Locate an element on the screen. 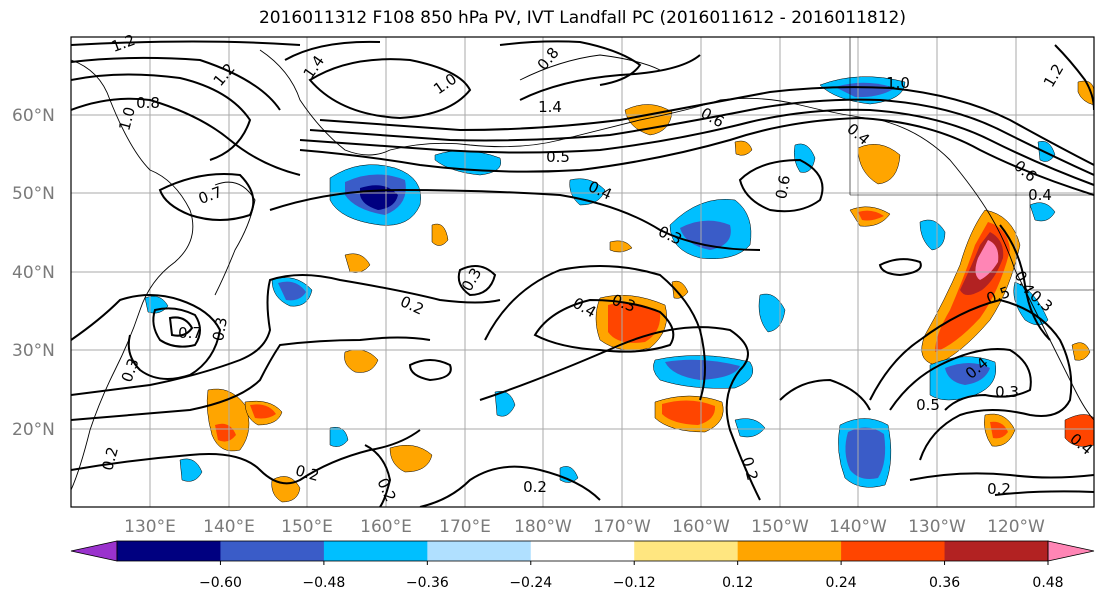 The width and height of the screenshot is (1105, 601). contour-label: 0.7 is located at coordinates (190, 333).